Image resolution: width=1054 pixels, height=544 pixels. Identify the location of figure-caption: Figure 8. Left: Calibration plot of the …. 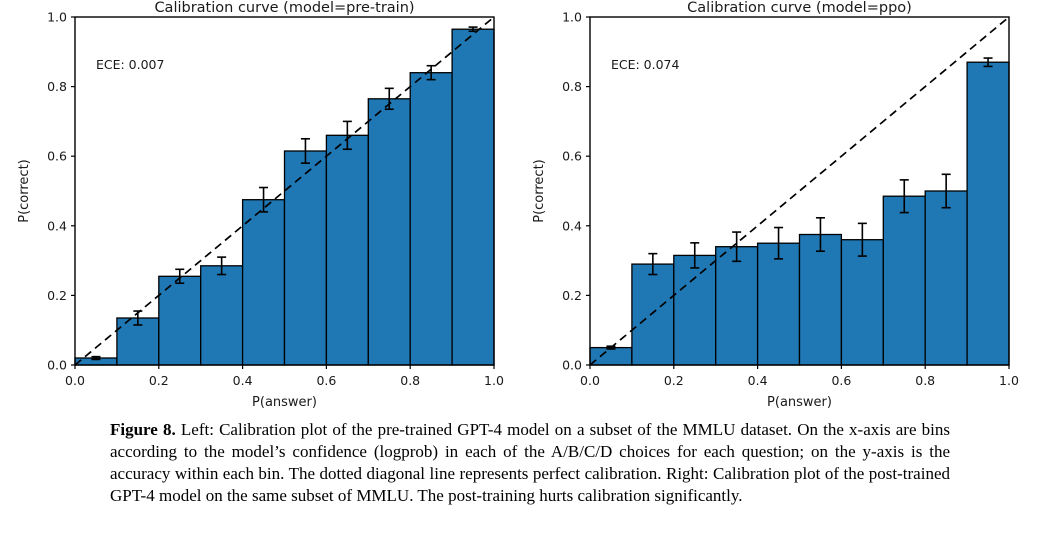
(530, 463).